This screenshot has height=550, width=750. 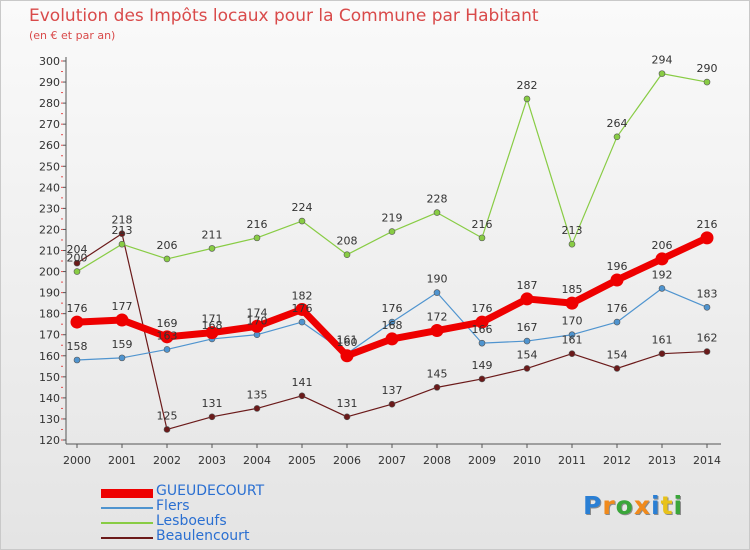 What do you see at coordinates (527, 460) in the screenshot?
I see `x-tick-label: 2010` at bounding box center [527, 460].